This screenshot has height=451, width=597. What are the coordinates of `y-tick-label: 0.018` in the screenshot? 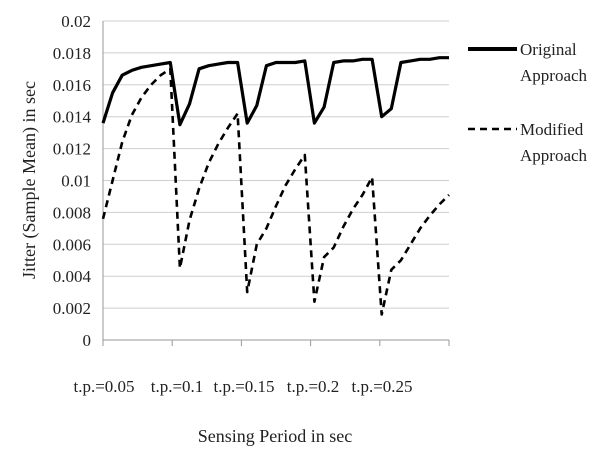 It's located at (72, 53).